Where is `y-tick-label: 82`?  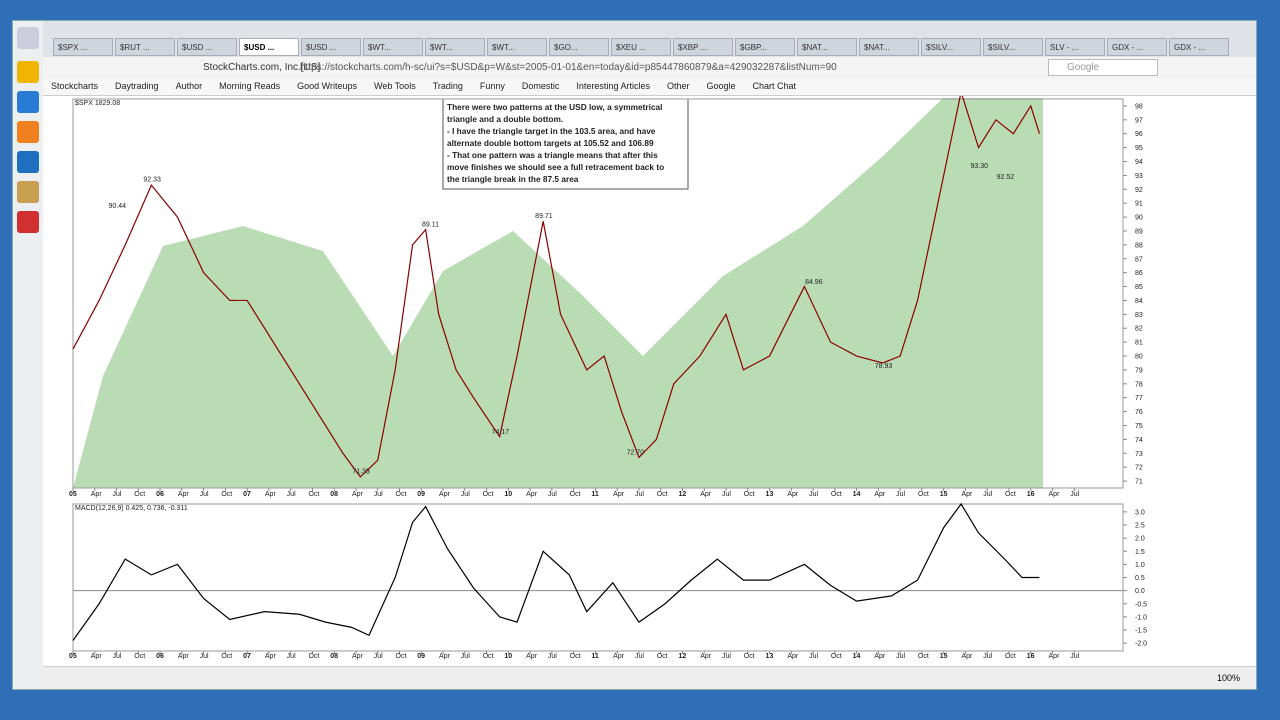 y-tick-label: 82 is located at coordinates (1139, 329).